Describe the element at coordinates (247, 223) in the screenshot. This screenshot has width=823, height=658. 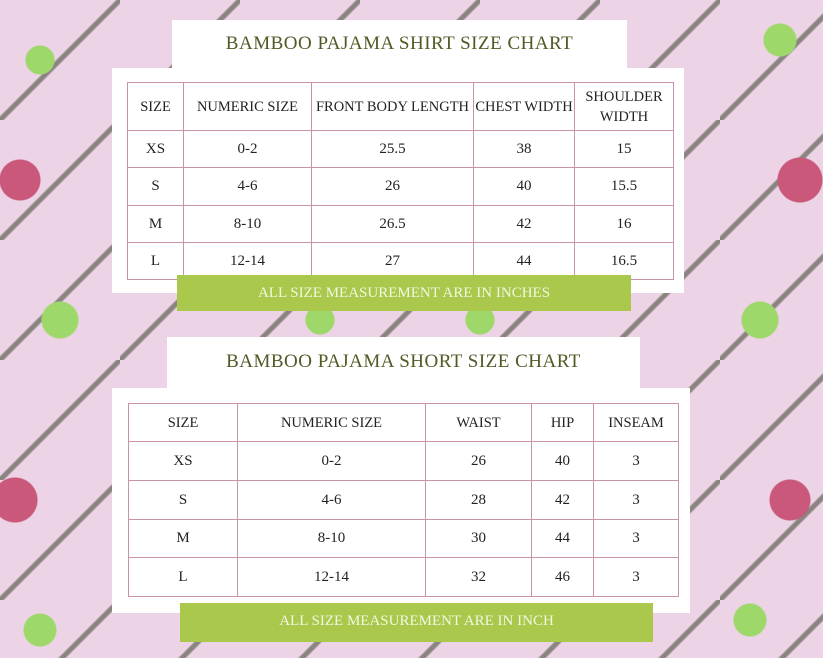
I see `shirt-table-cell: 8-10` at that location.